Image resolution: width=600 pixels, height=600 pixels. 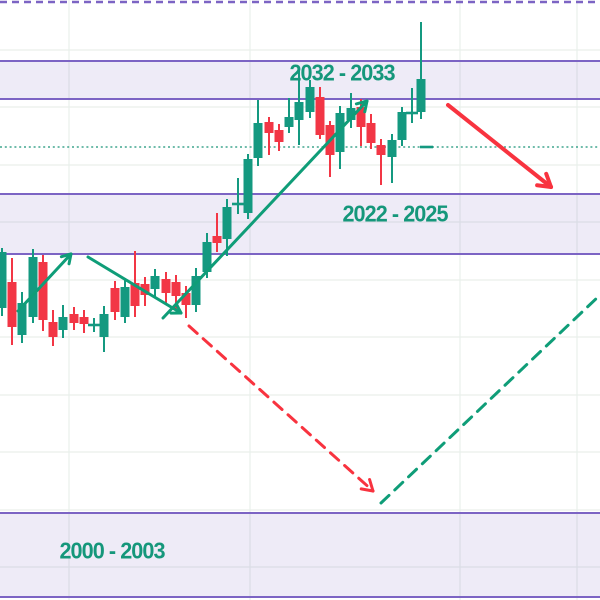 What do you see at coordinates (134, 285) in the screenshot?
I see `swing-down-arrow` at bounding box center [134, 285].